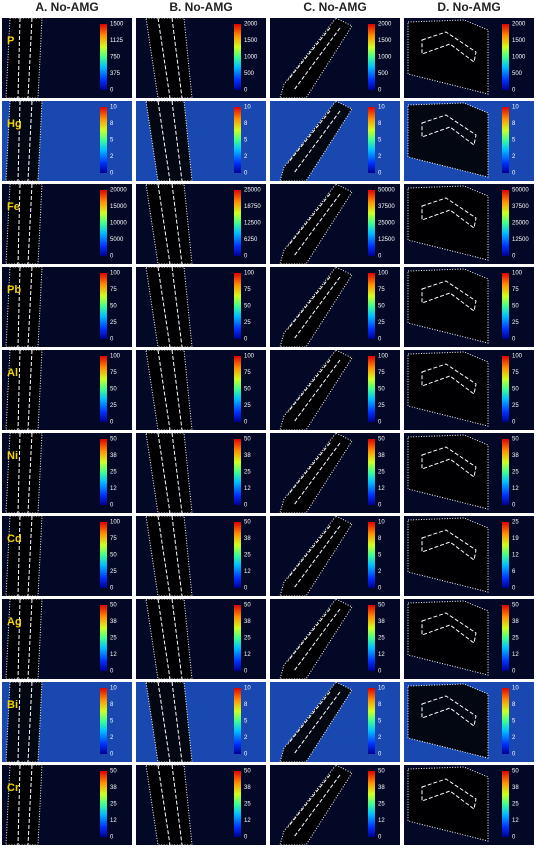  Describe the element at coordinates (251, 240) in the screenshot. I see `colorbar-tick-label: 6250` at that location.